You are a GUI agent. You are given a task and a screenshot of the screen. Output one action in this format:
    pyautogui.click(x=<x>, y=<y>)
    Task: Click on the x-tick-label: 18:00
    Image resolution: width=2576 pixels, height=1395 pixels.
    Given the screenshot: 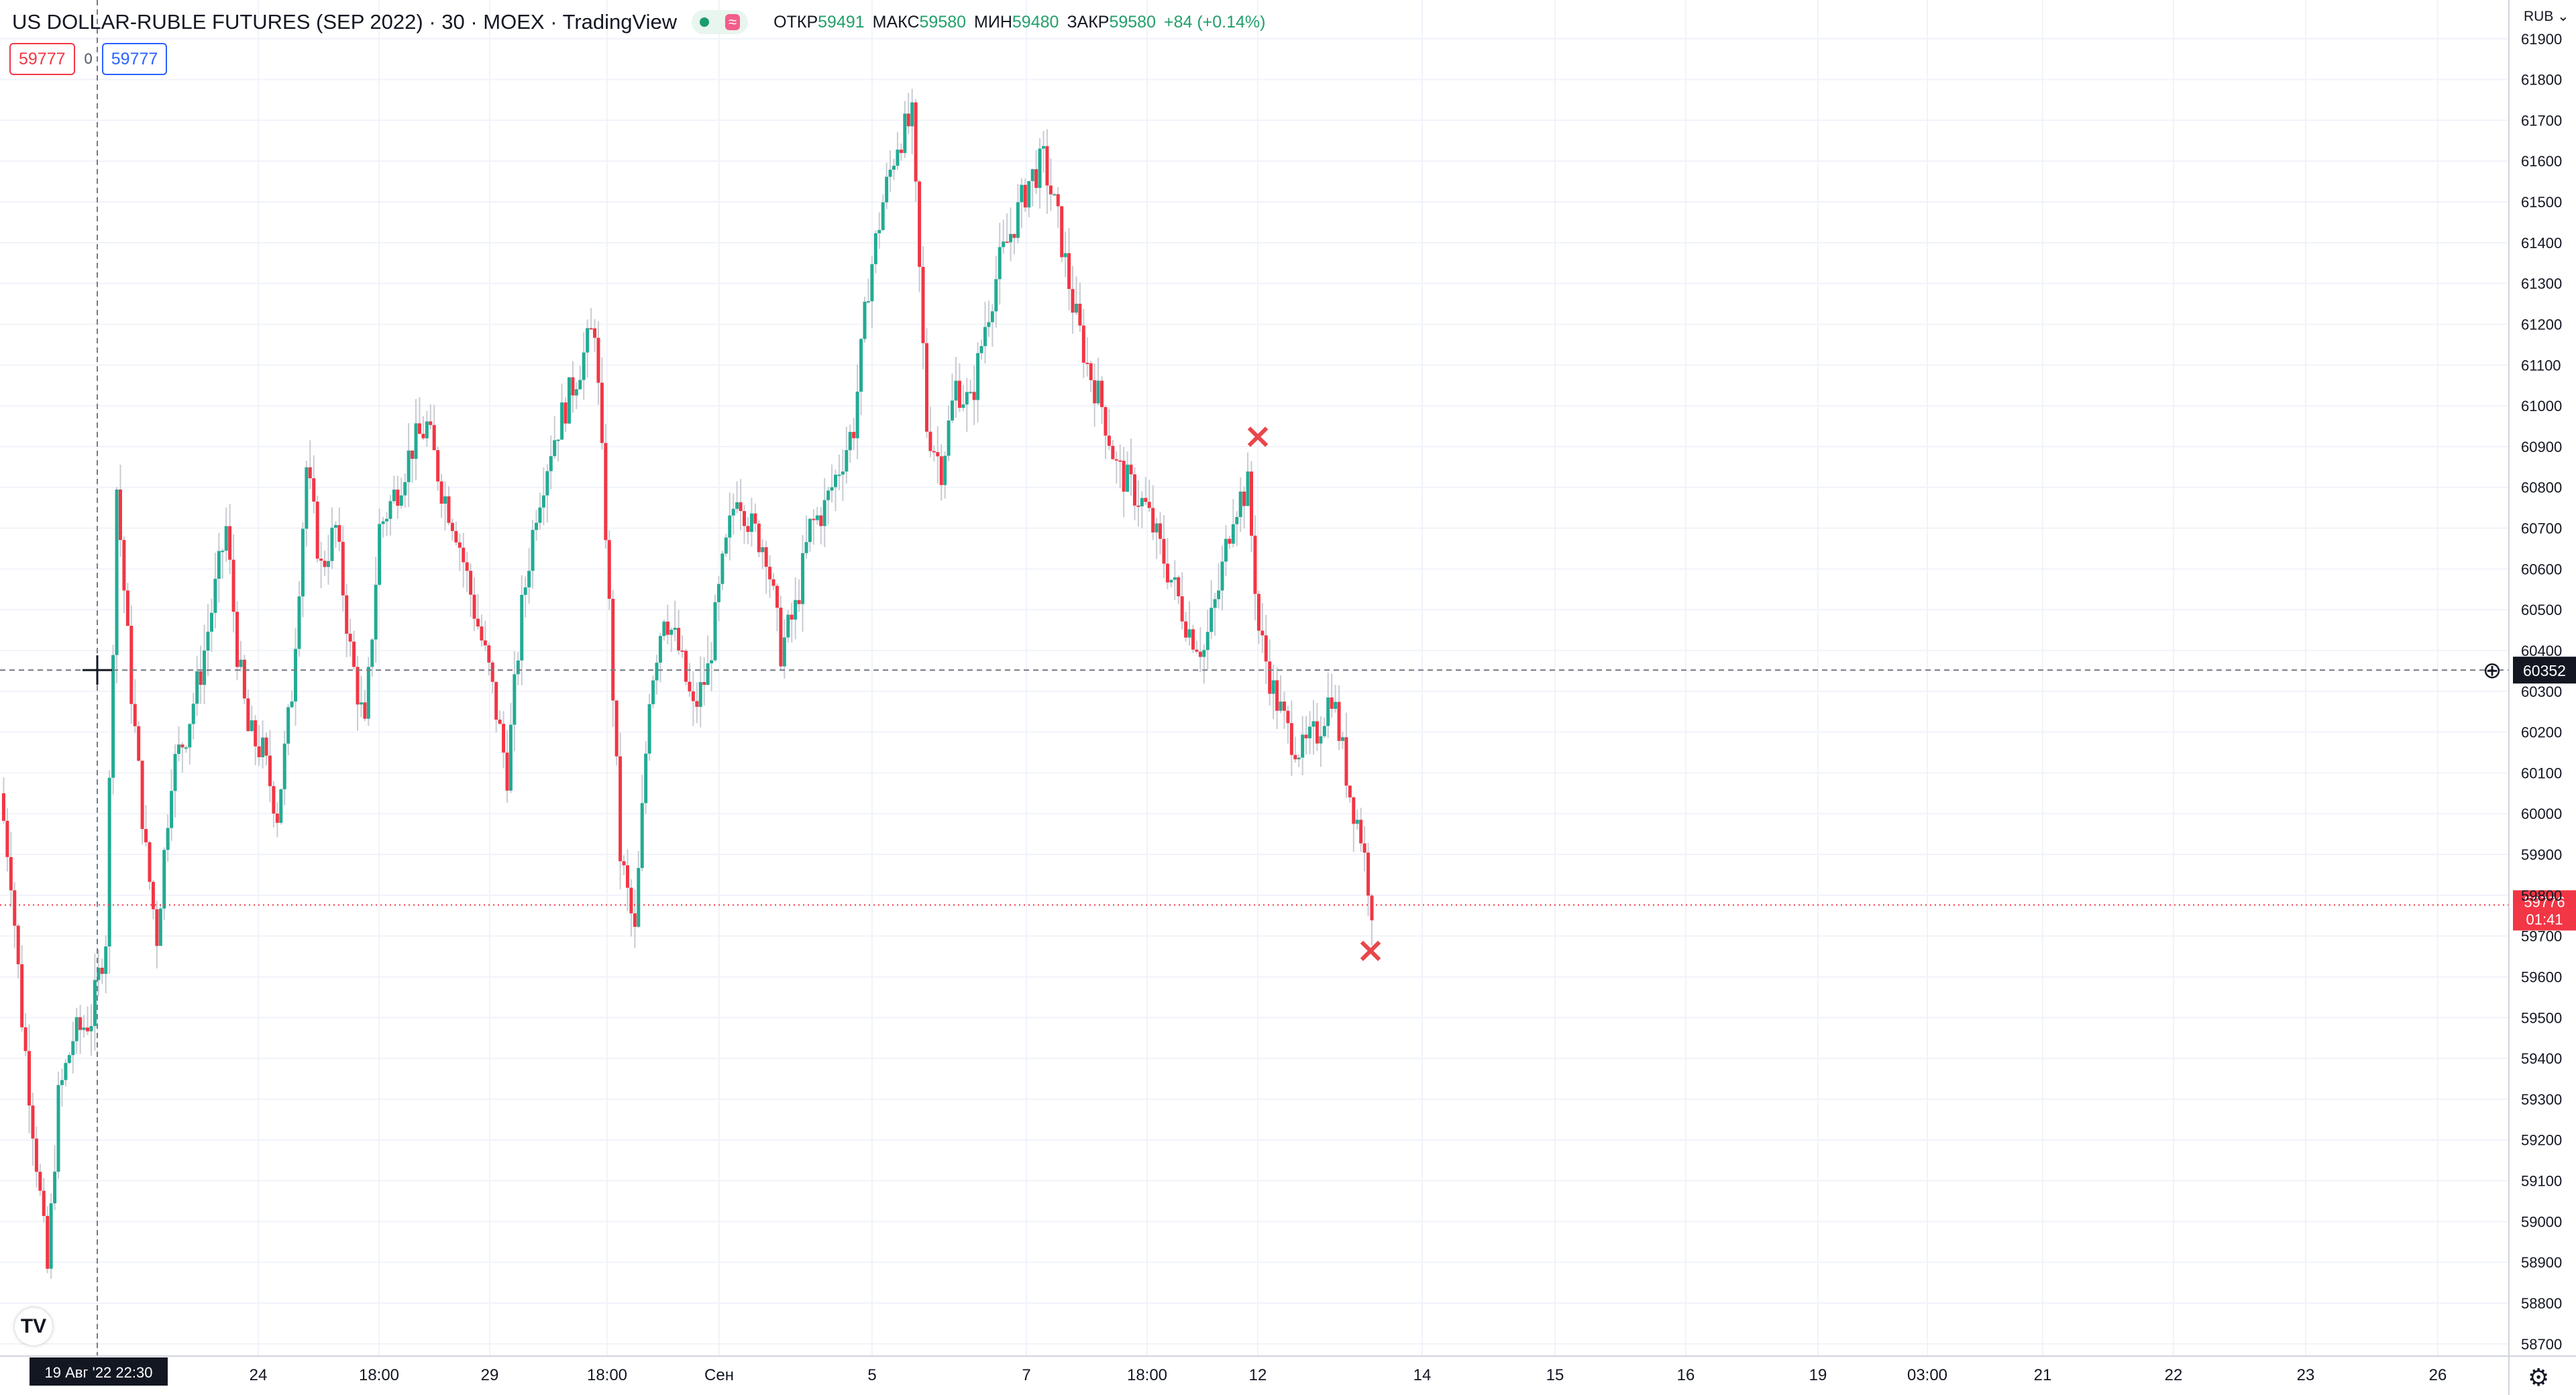 What is the action you would take?
    pyautogui.click(x=1147, y=1375)
    